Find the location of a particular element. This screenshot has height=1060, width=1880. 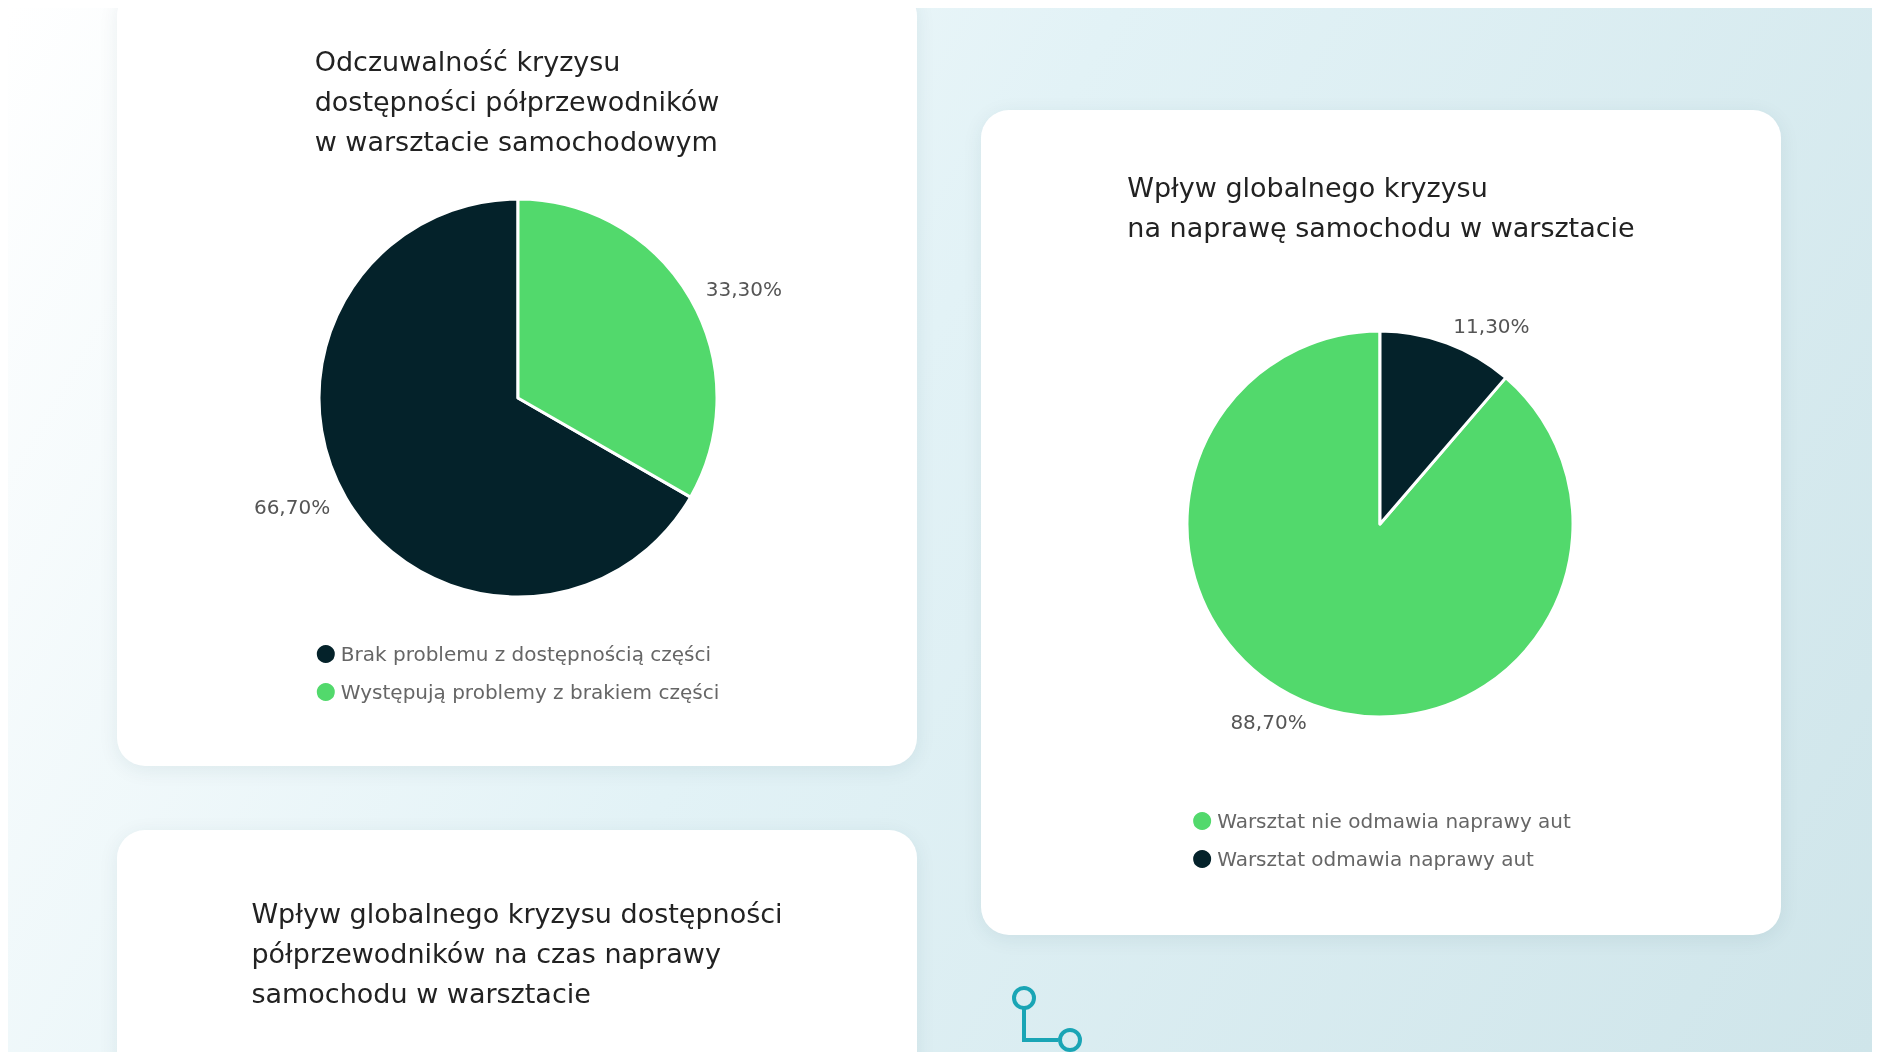

data-label: 88,70% is located at coordinates (1268, 721).